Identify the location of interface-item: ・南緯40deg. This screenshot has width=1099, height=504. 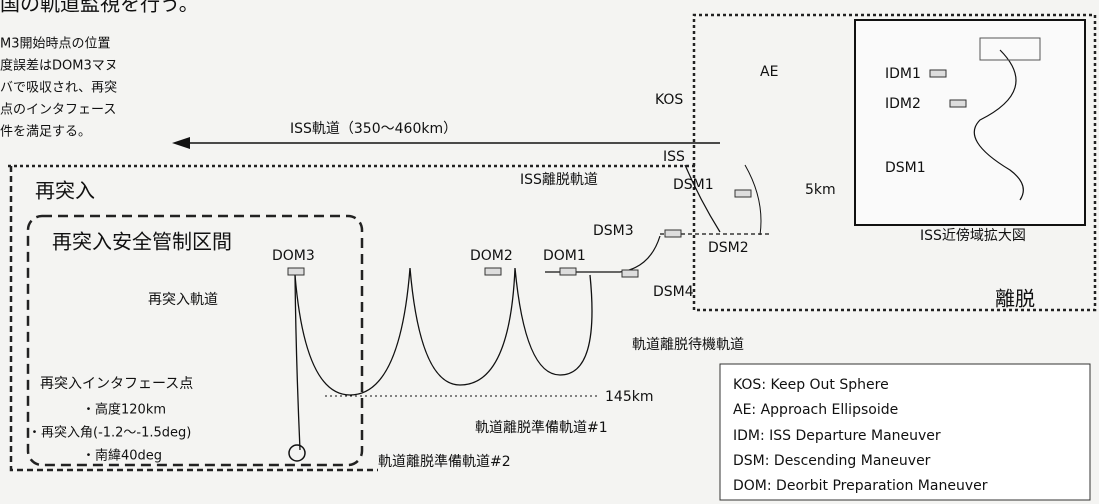
(122, 456).